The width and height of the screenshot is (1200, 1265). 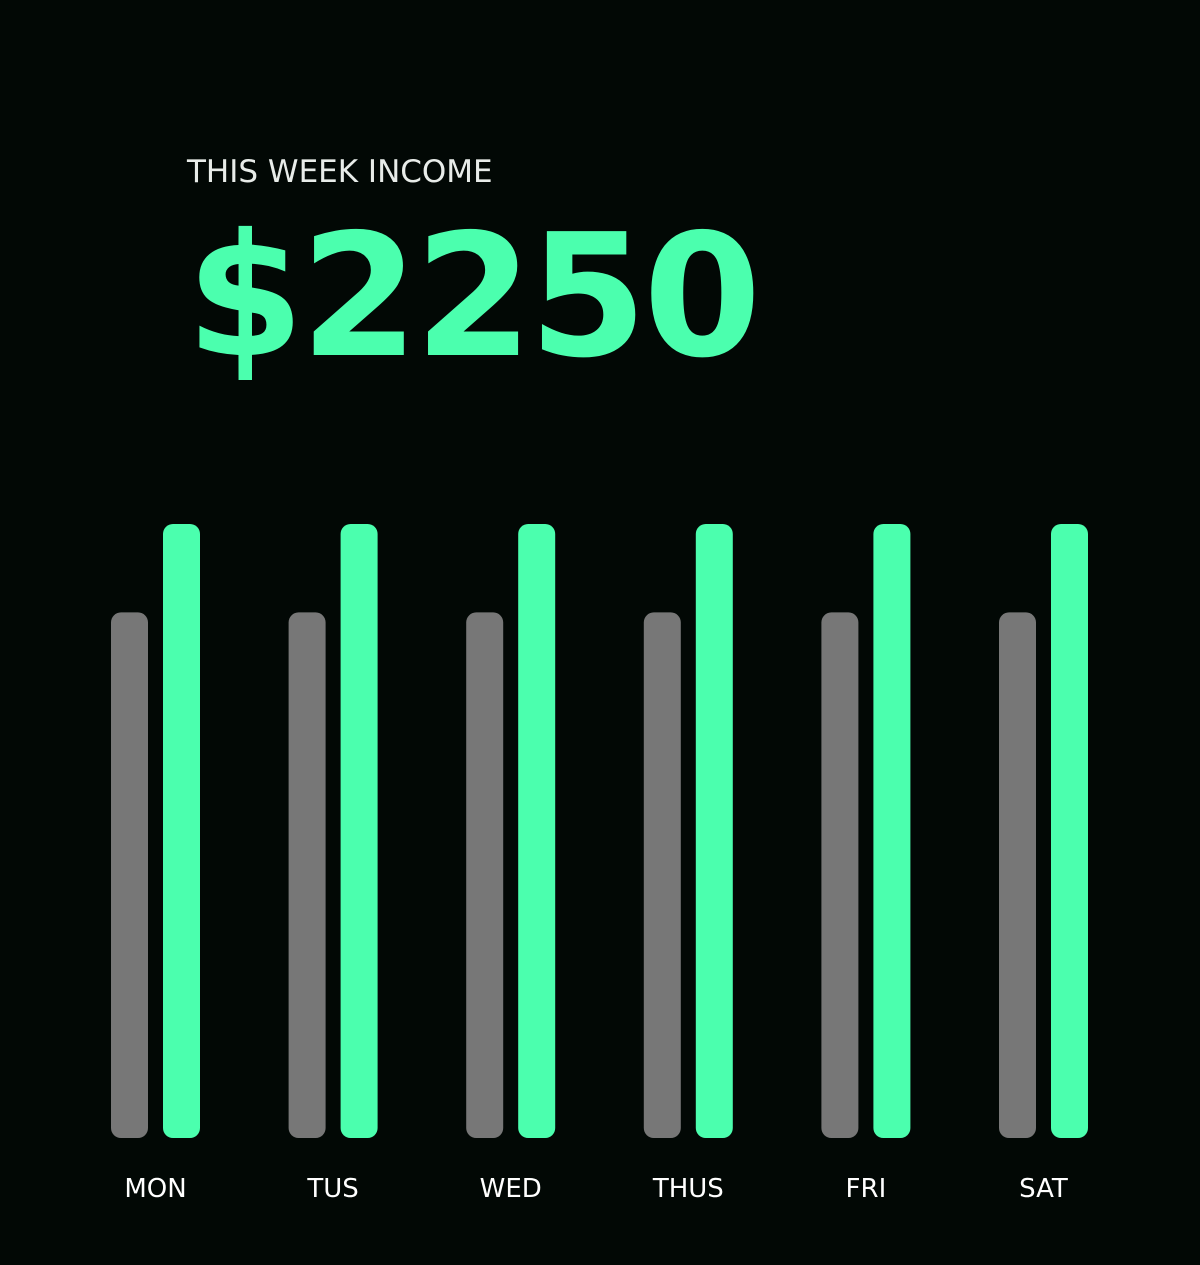 I want to click on x-tick-label: SAT, so click(x=1043, y=1189).